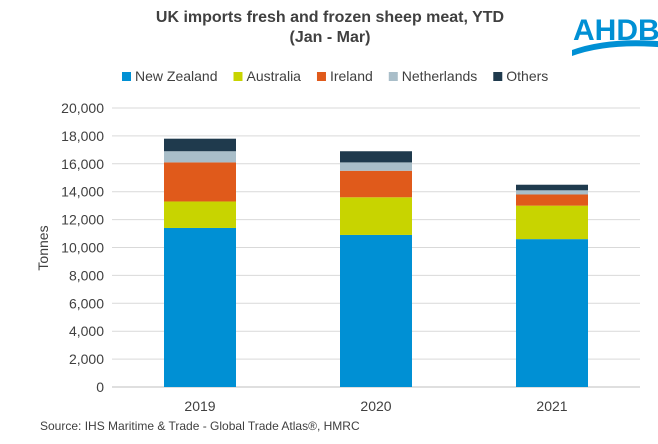  I want to click on ahdb-logo: AHDB, so click(615, 35).